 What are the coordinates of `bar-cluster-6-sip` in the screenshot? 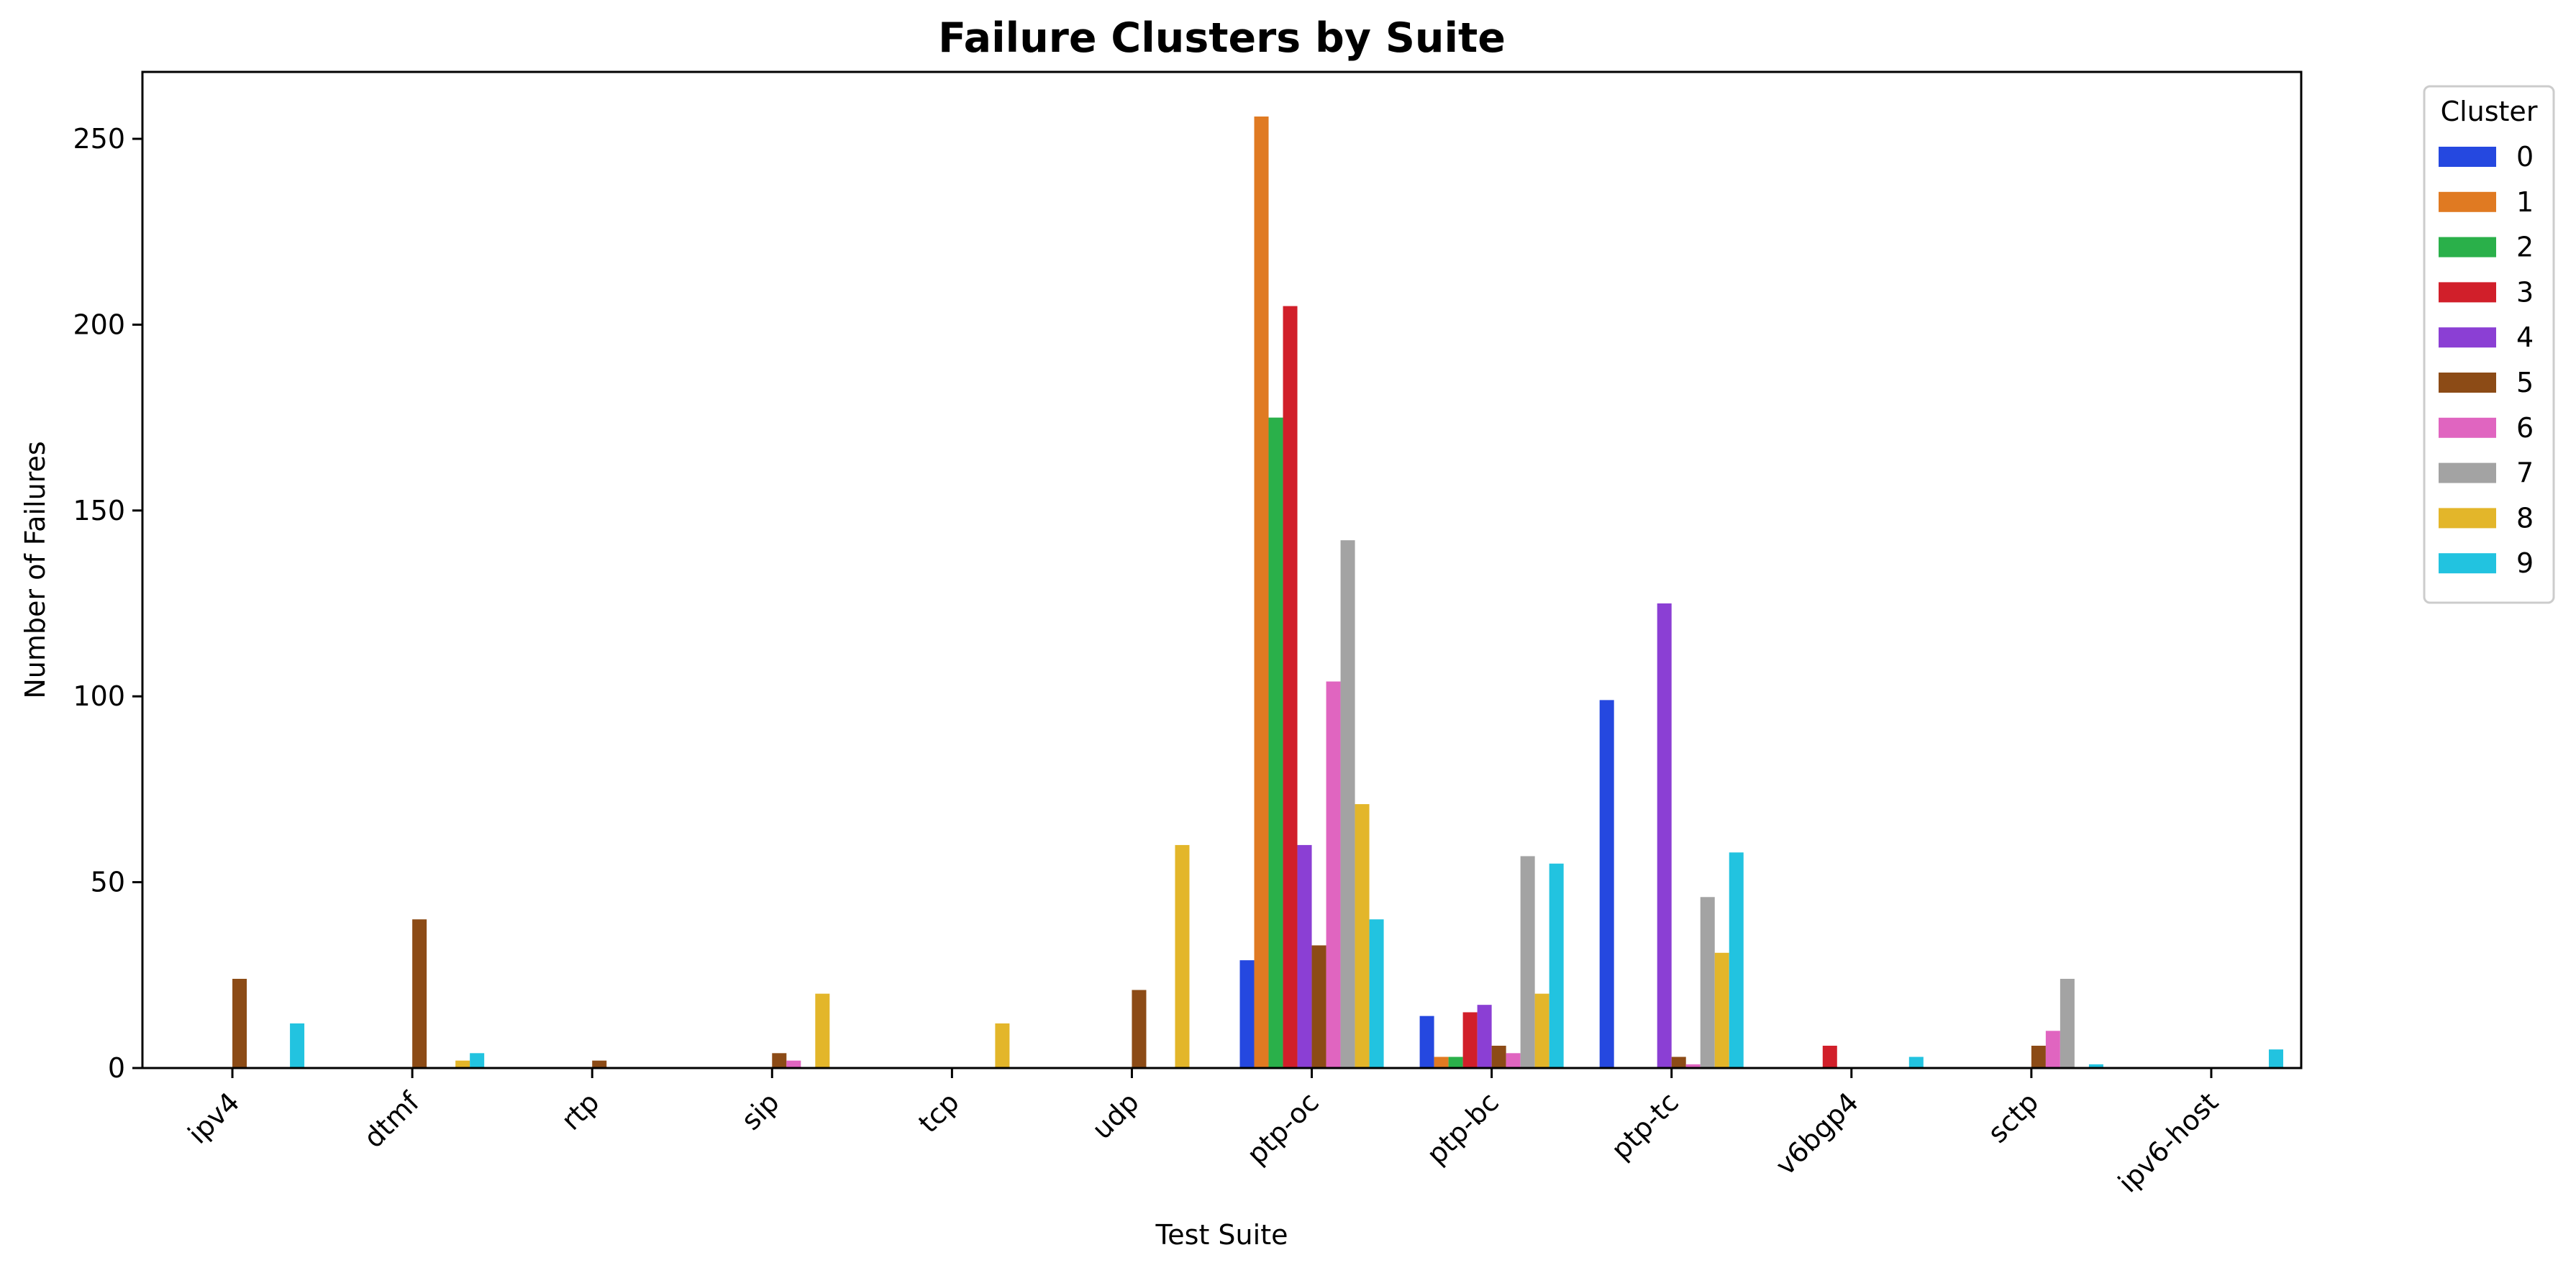 It's located at (793, 1064).